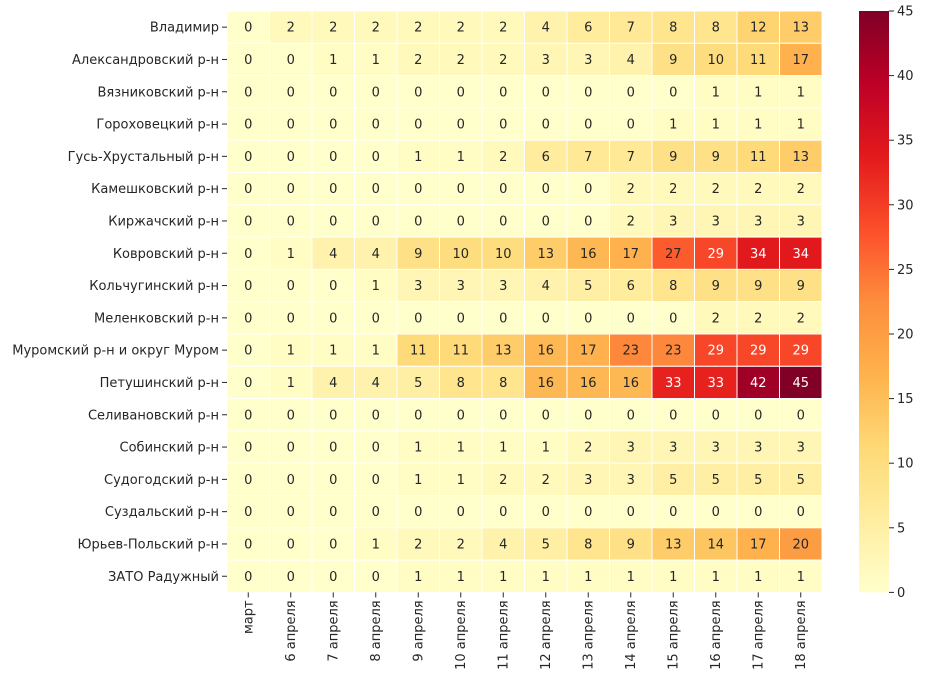 The image size is (949, 683). Describe the element at coordinates (758, 254) in the screenshot. I see `cell-value-label: 34` at that location.